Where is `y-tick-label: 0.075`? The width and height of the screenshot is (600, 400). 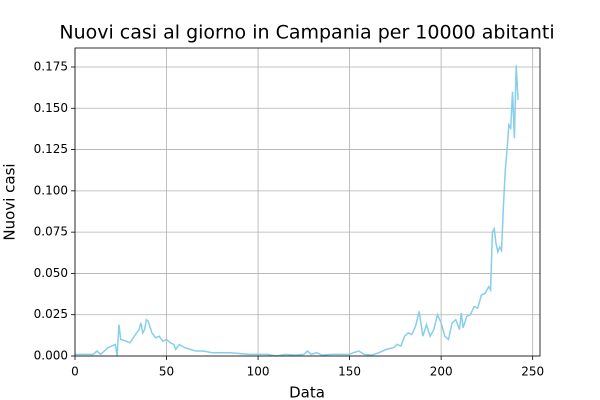
y-tick-label: 0.075 is located at coordinates (51, 232).